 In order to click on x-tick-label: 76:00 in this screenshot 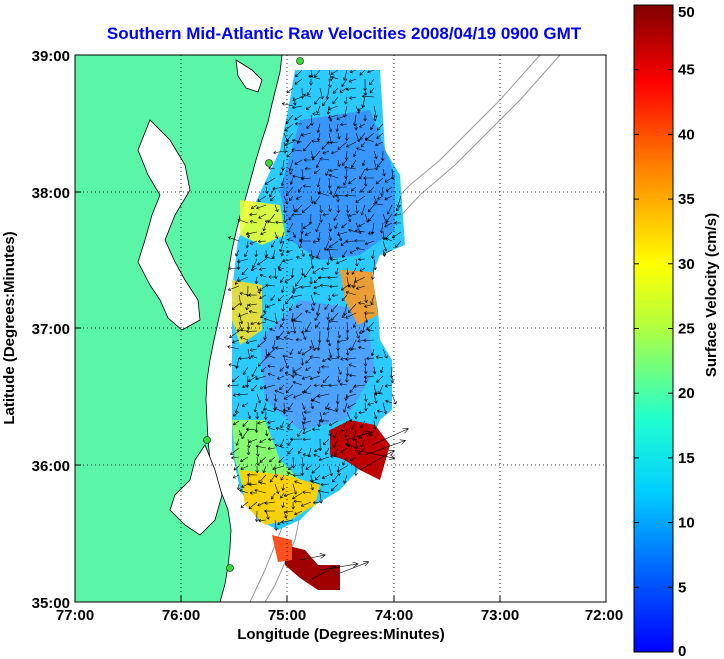, I will do `click(181, 615)`.